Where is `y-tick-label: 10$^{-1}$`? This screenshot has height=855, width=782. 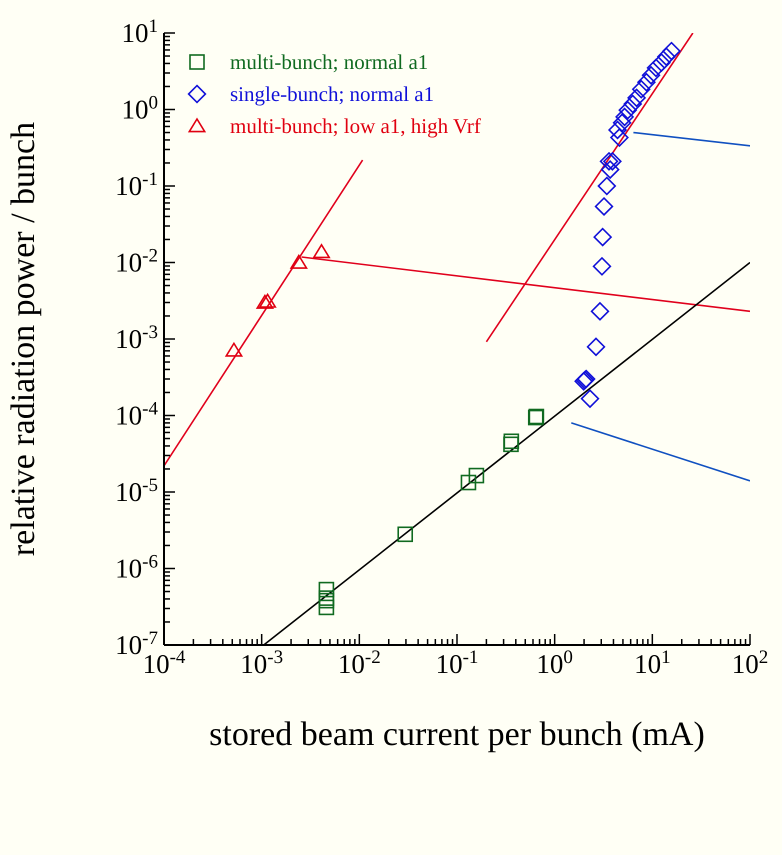 y-tick-label: 10$^{-1}$ is located at coordinates (136, 184).